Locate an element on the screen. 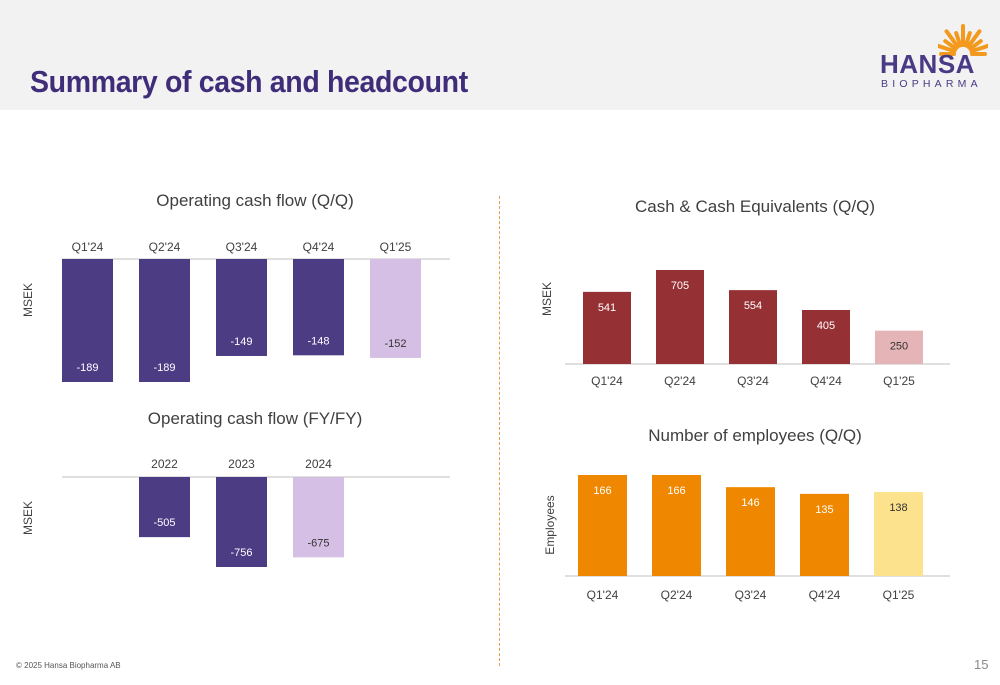 The height and width of the screenshot is (685, 1000). cash-qq-data-label: 554 is located at coordinates (753, 306).